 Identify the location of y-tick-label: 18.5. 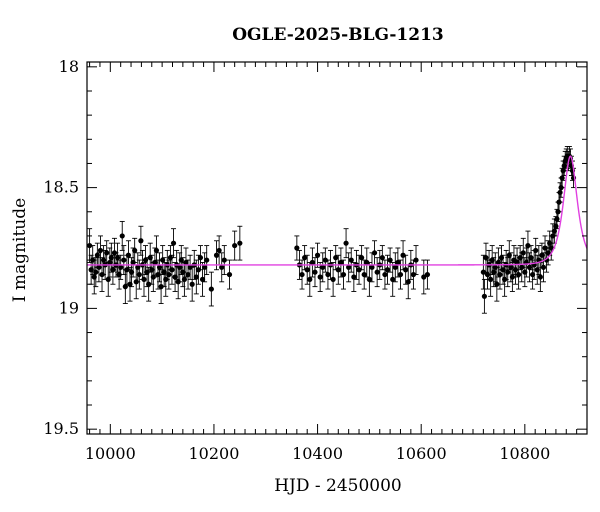
(61, 187).